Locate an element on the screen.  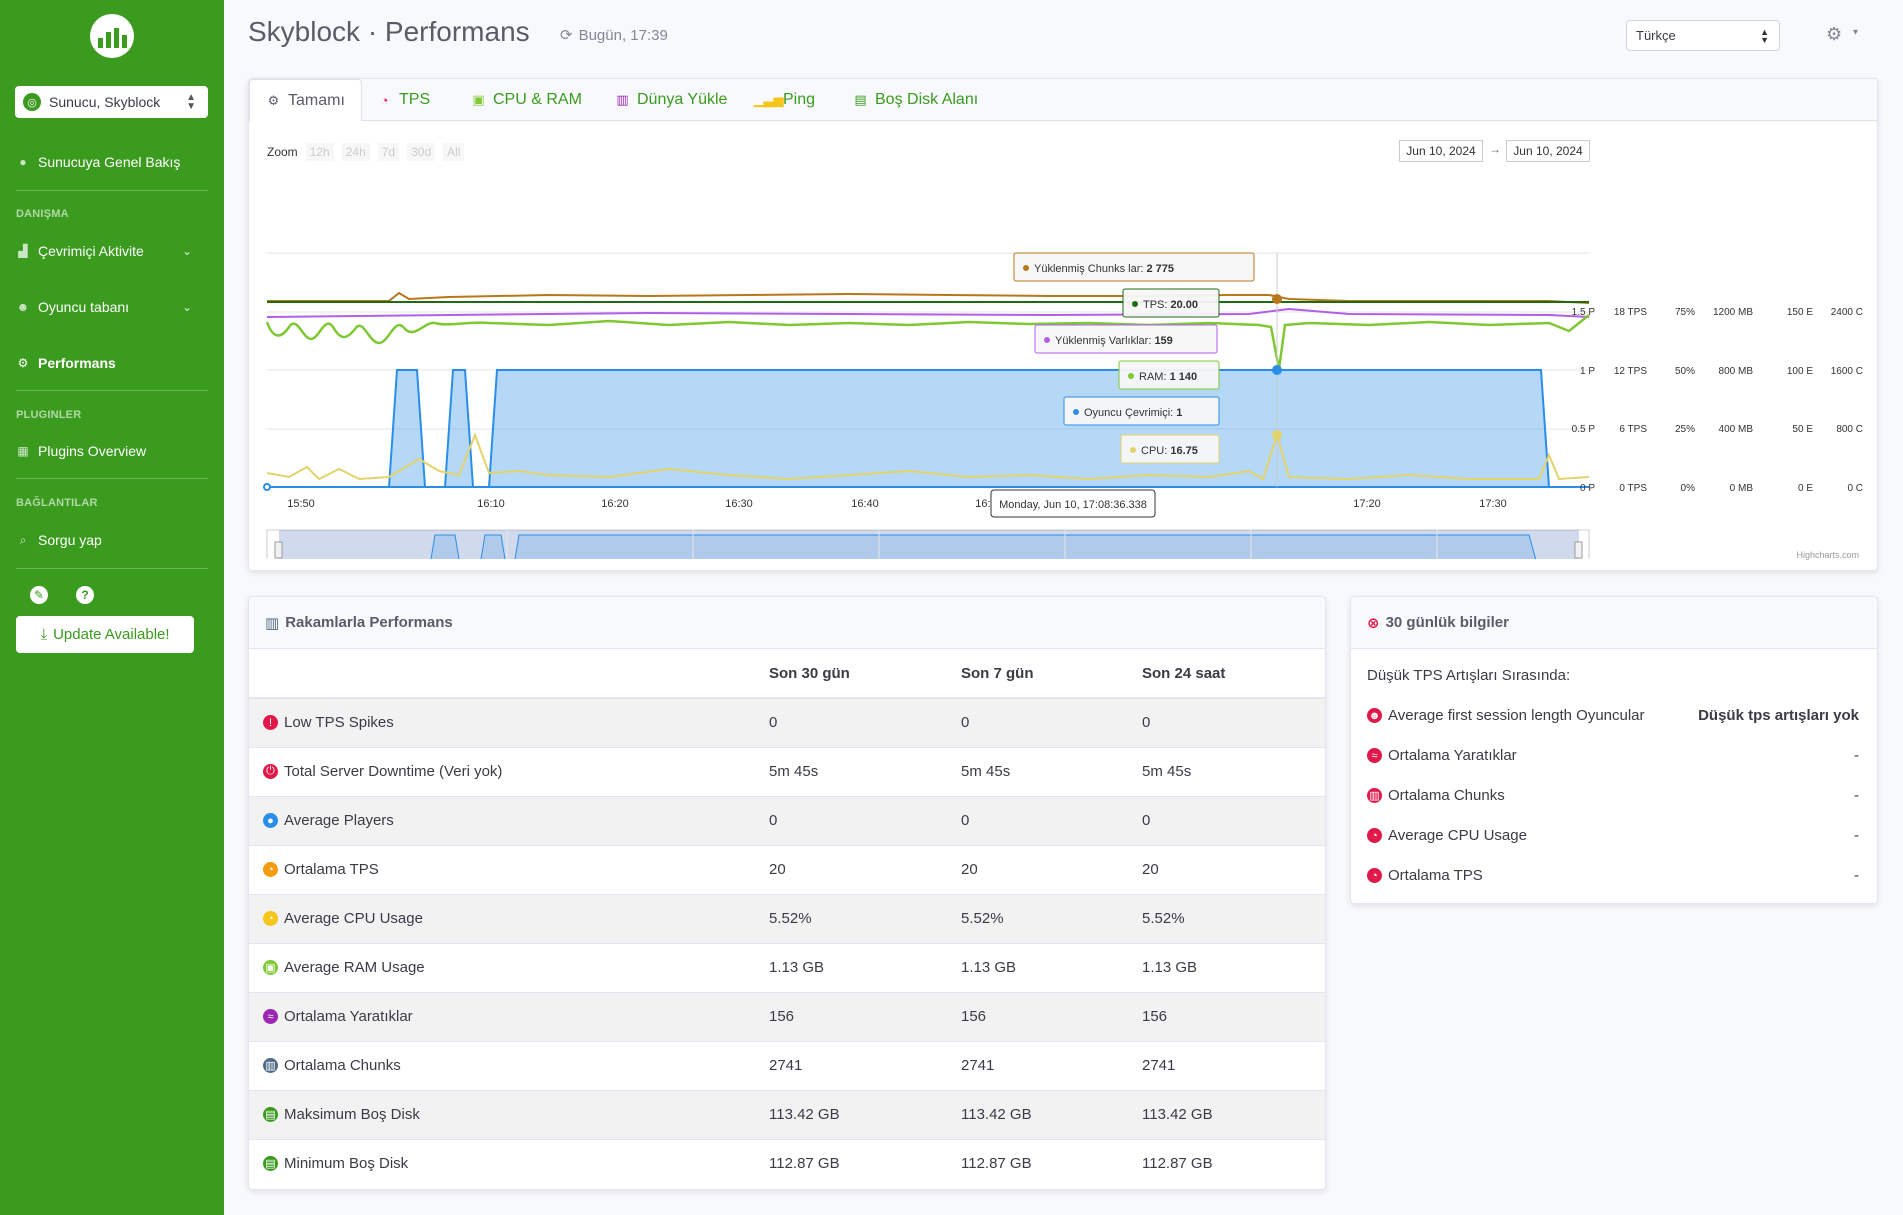
x-tick-label: 16:30 is located at coordinates (739, 504).